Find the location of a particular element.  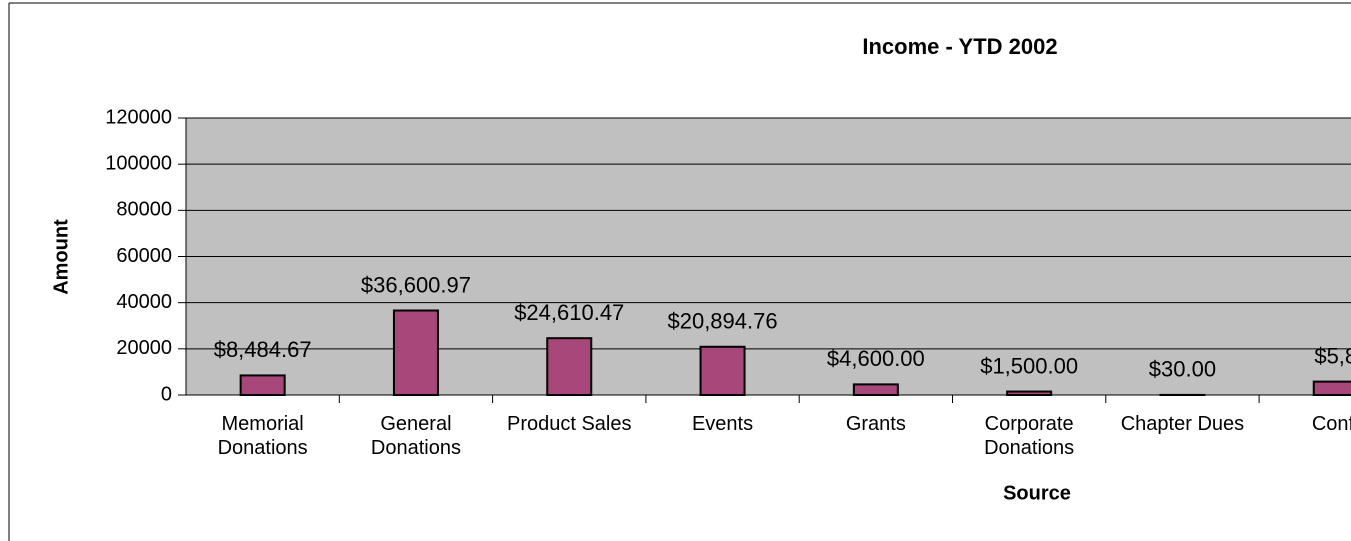

y-axis-label: Amount is located at coordinates (61, 257).